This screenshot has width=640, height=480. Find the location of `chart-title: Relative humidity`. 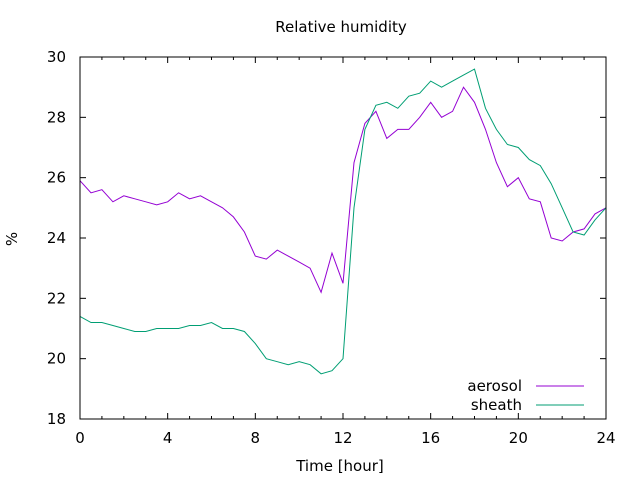

chart-title: Relative humidity is located at coordinates (341, 27).